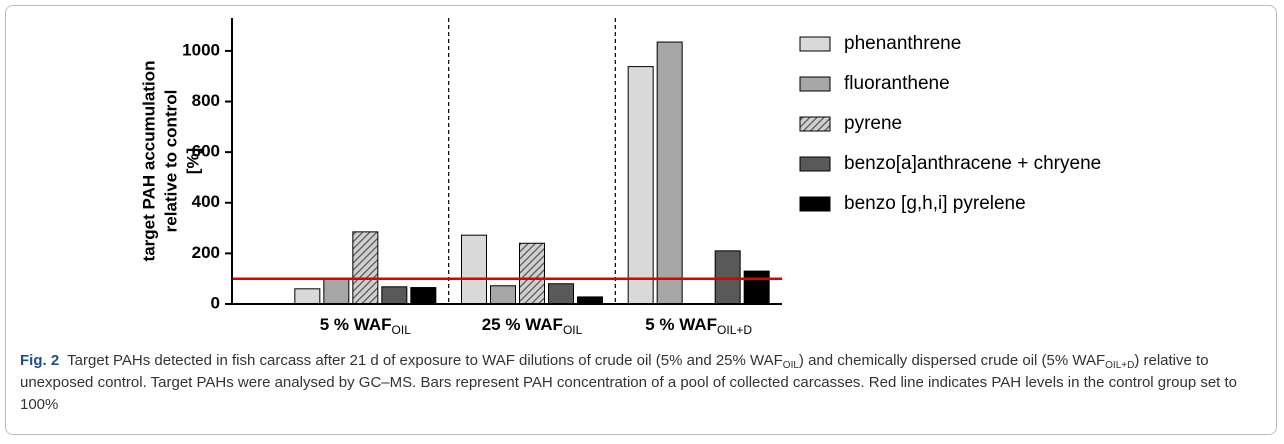 Image resolution: width=1284 pixels, height=444 pixels. I want to click on x-tick-text: 25 % WAF, so click(522, 324).